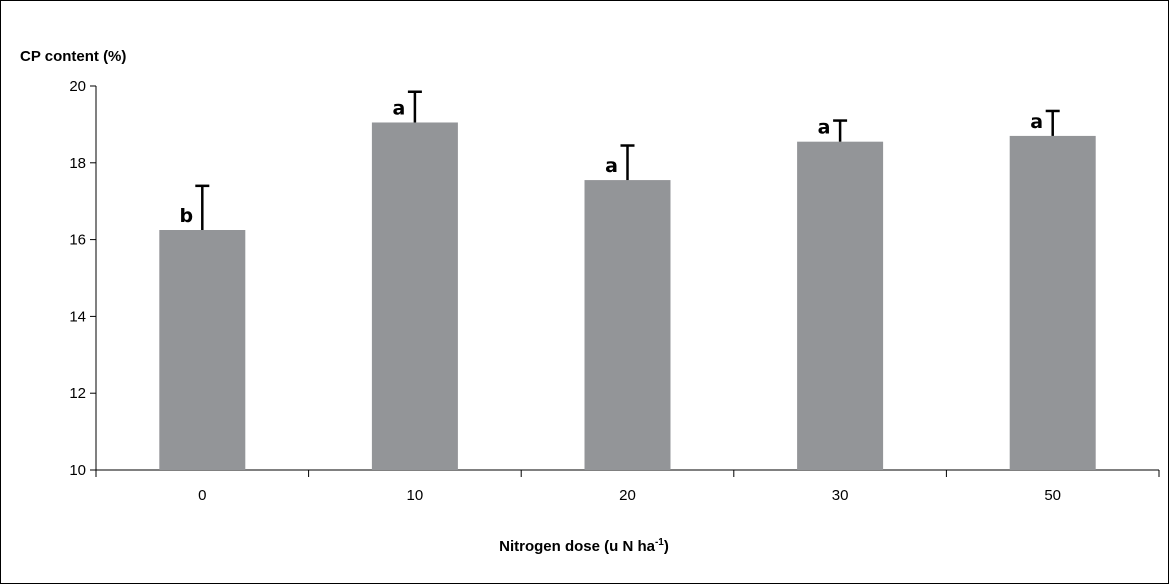  Describe the element at coordinates (840, 495) in the screenshot. I see `x-tick-label: 30` at that location.